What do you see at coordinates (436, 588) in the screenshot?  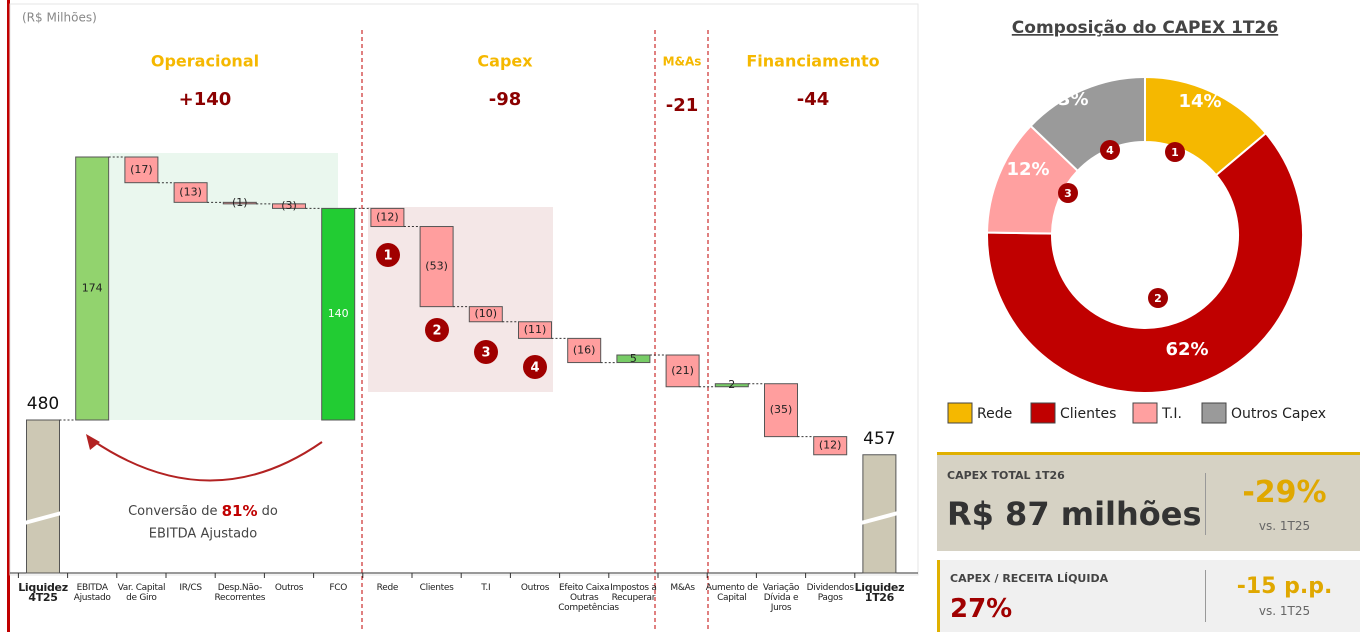 I see `x-tick-label: Clientes` at bounding box center [436, 588].